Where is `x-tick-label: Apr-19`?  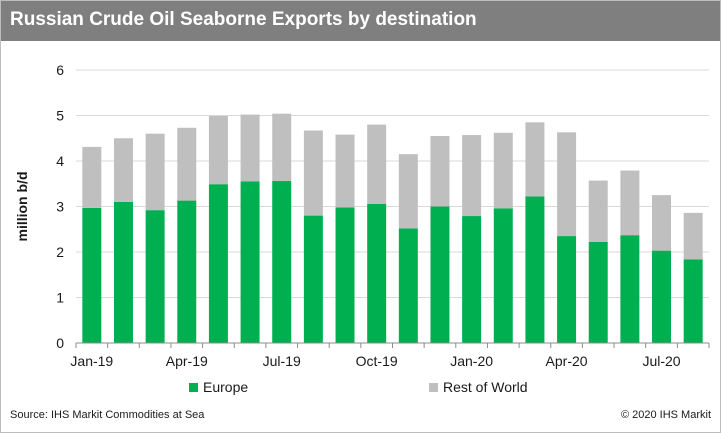 x-tick-label: Apr-19 is located at coordinates (187, 361).